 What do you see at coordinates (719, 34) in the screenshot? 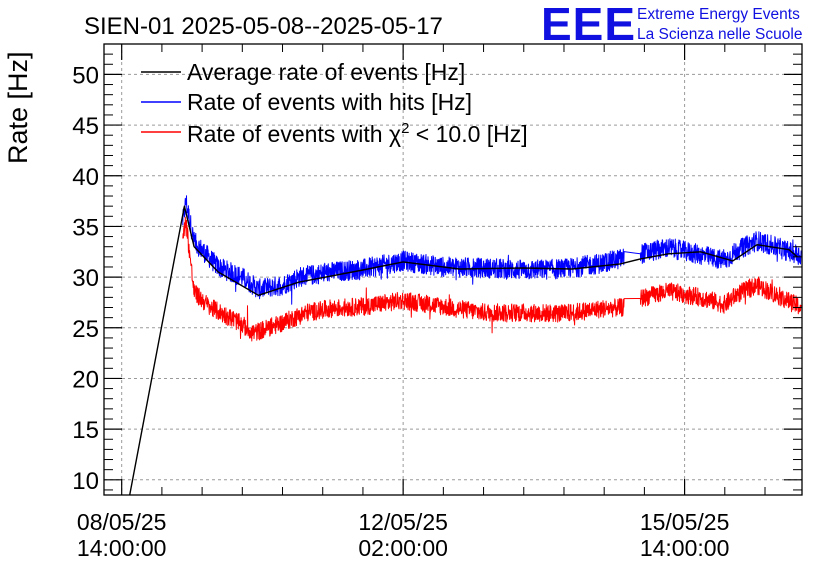
I see `logo-line-2: La Scienza nelle Scuole` at bounding box center [719, 34].